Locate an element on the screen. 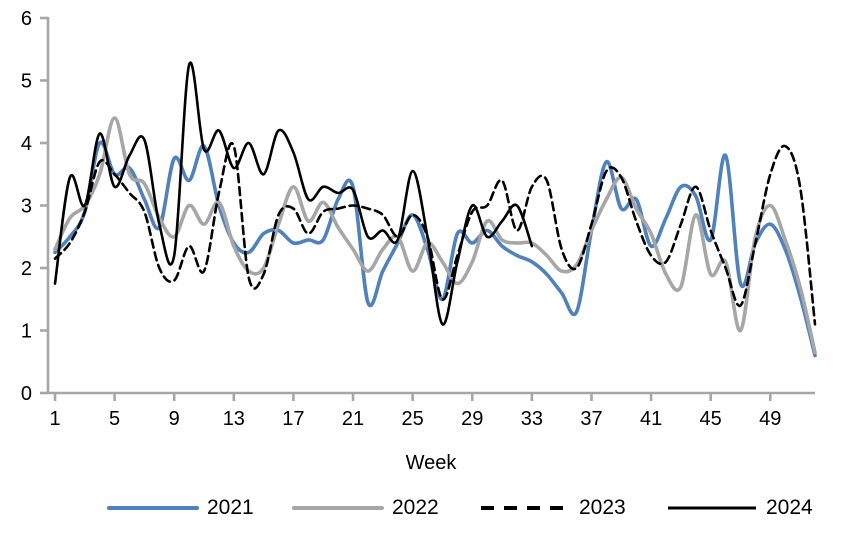 The height and width of the screenshot is (536, 852). x-tick-label: 9 is located at coordinates (174, 419).